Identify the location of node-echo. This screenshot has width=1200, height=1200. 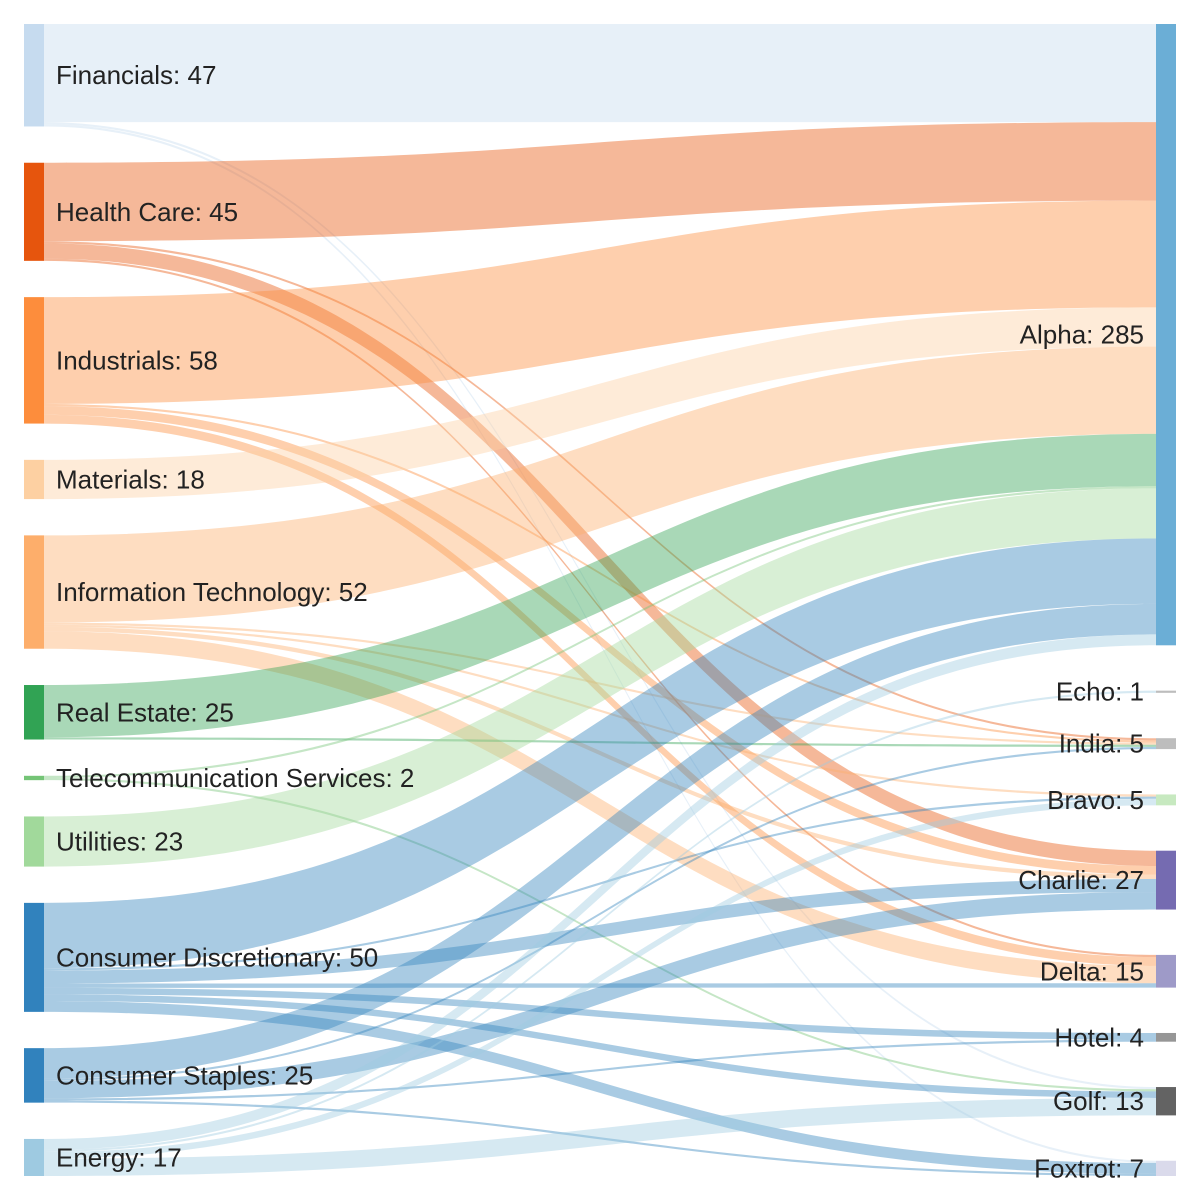
(1166, 691).